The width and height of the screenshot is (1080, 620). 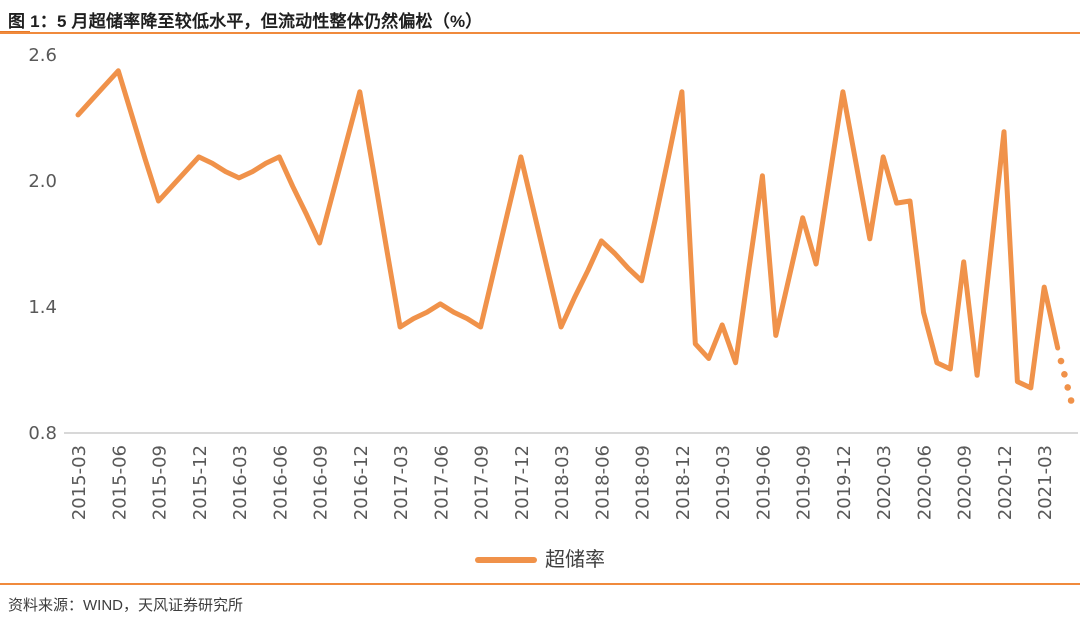 I want to click on x-tick-label: 2017-03, so click(x=401, y=482).